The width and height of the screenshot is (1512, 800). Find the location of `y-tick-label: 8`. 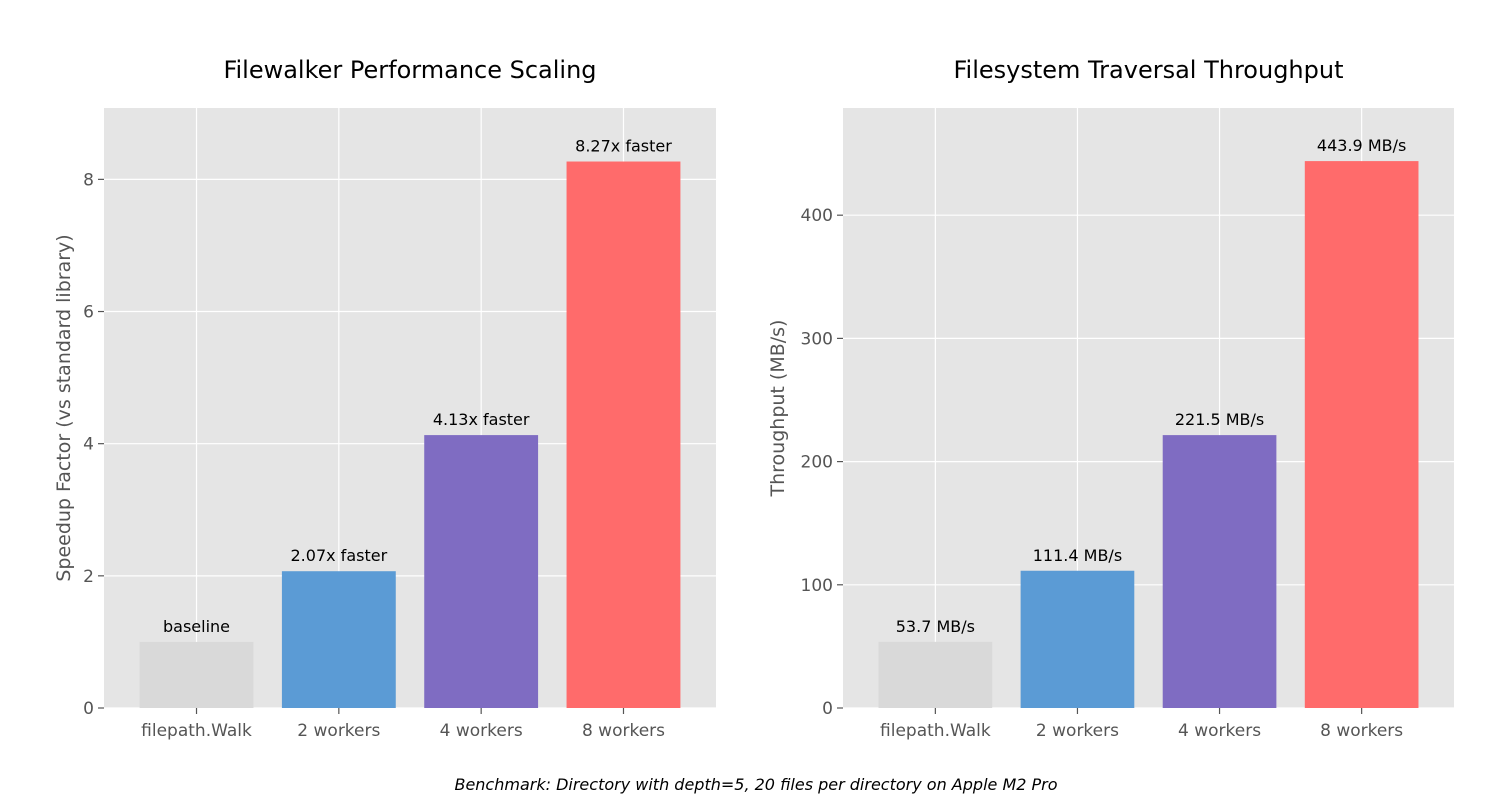

y-tick-label: 8 is located at coordinates (88, 180).